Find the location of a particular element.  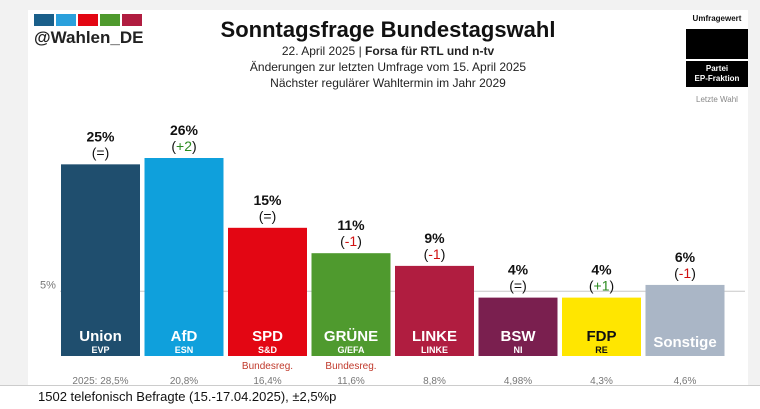

change-label-6: (+1) is located at coordinates (601, 286).